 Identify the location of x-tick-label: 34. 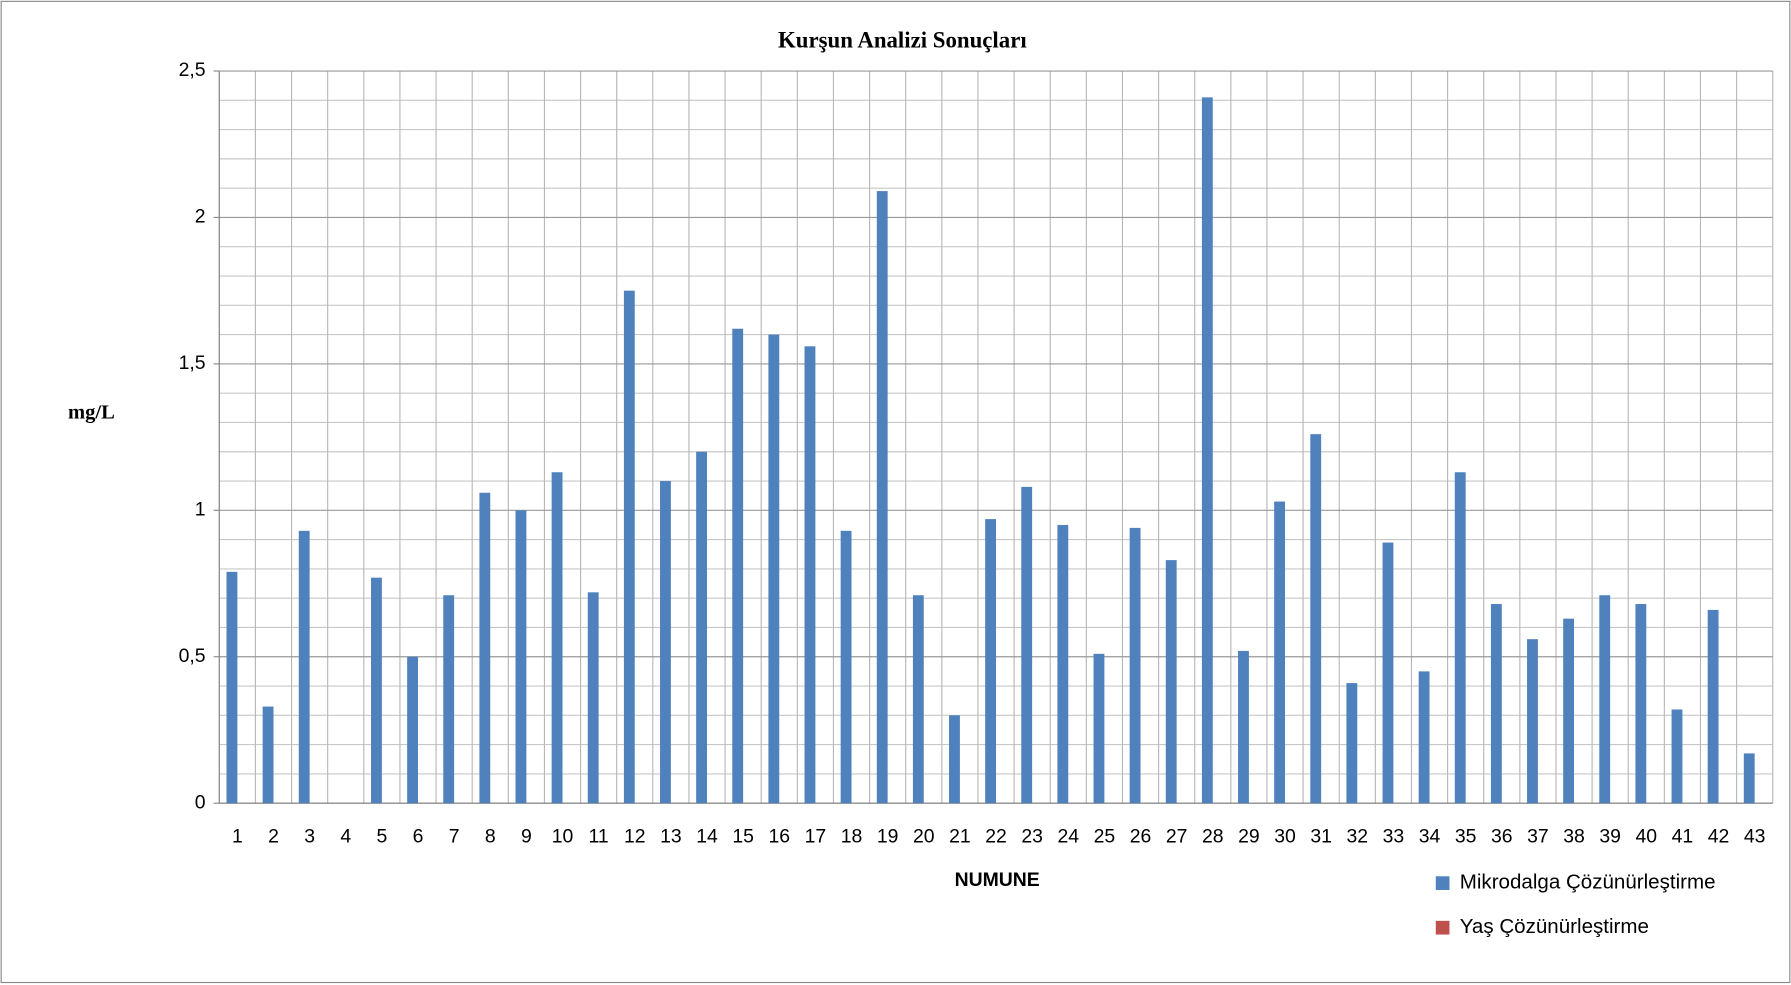
(1430, 837).